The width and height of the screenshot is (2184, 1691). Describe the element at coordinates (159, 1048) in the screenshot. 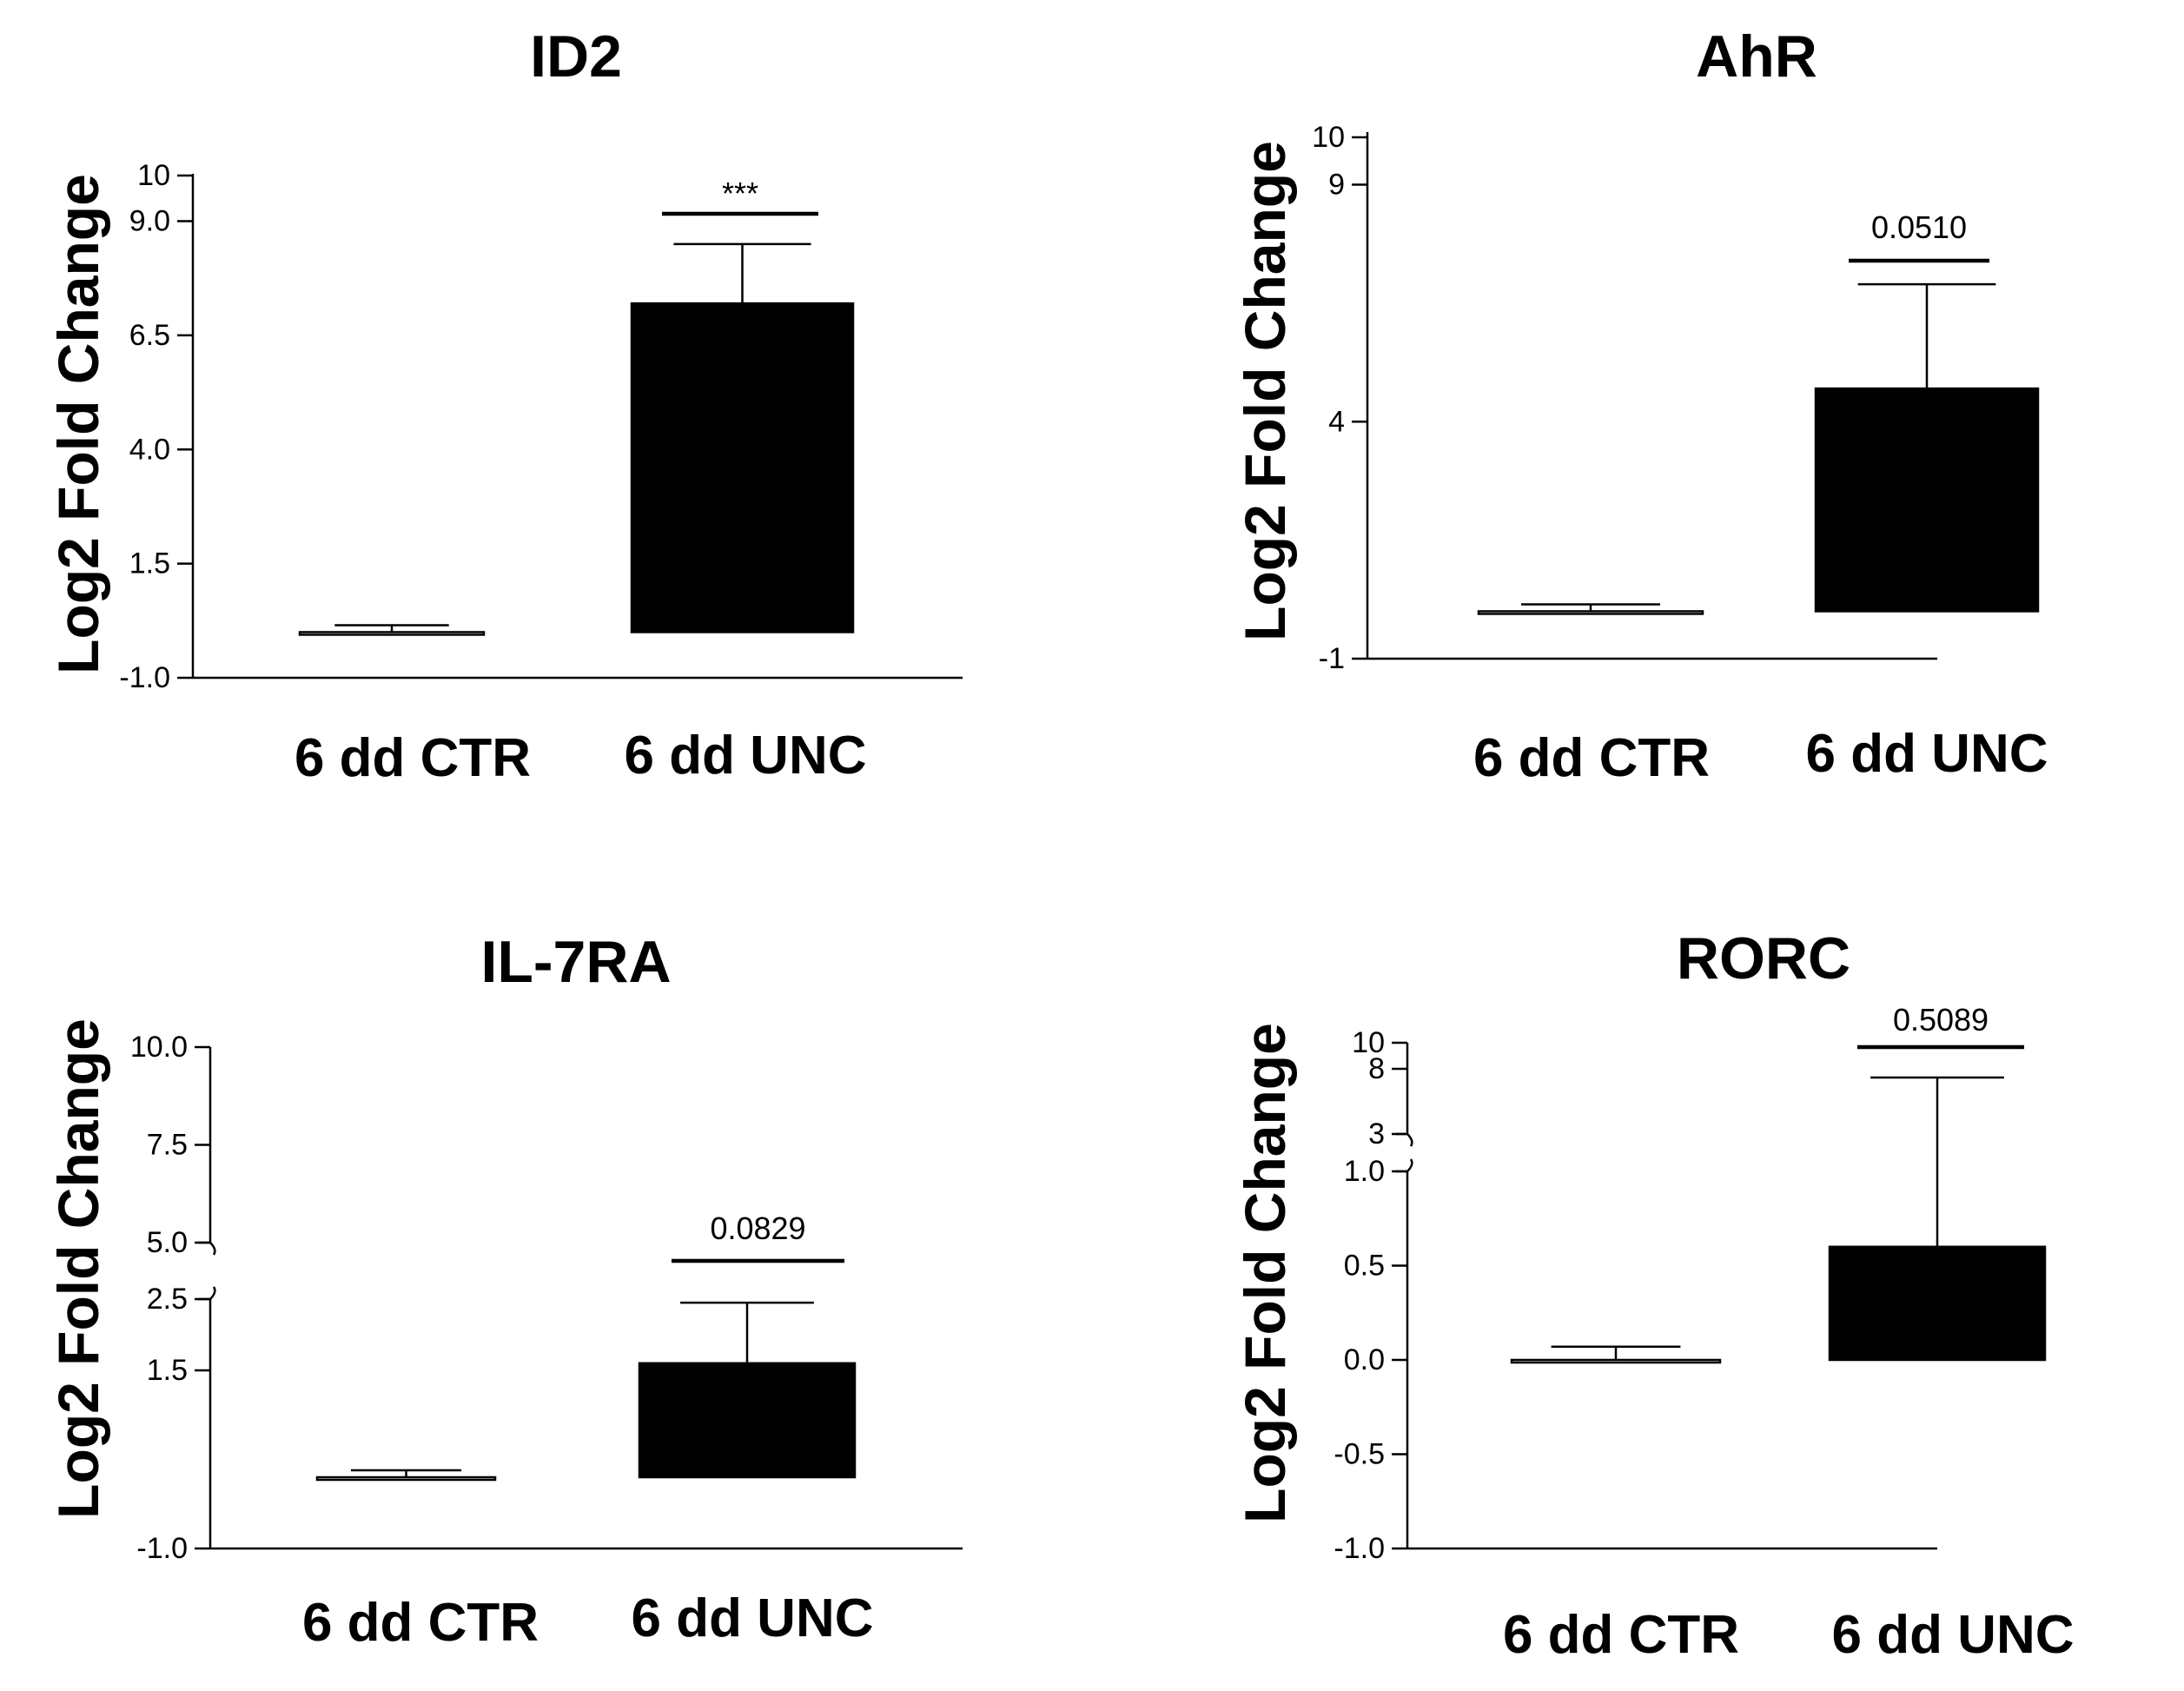

I see `y-tick-label: 10.0` at that location.